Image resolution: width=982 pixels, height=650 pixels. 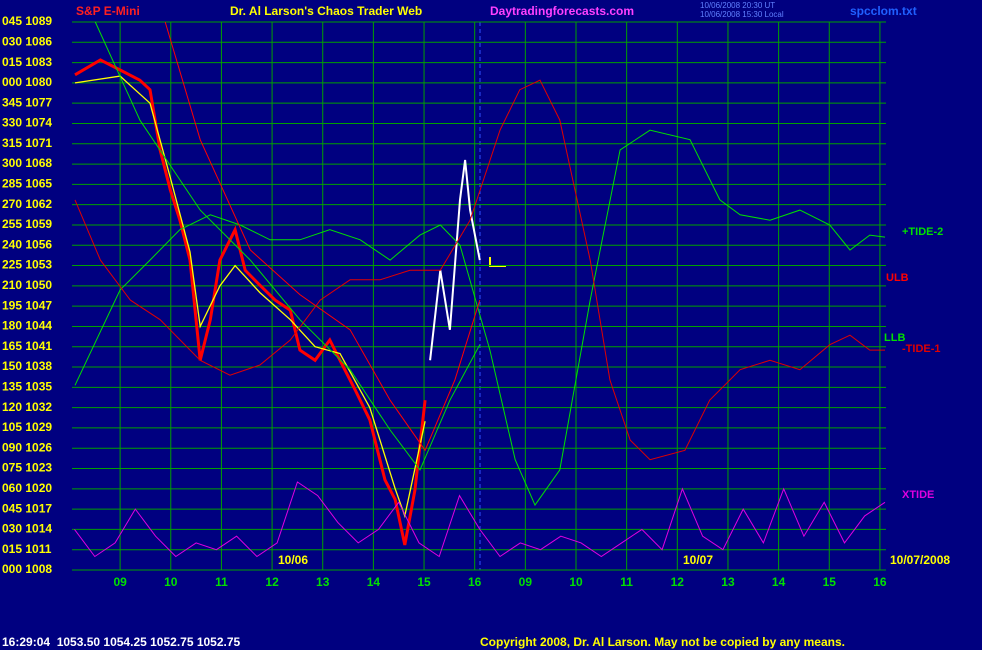 What do you see at coordinates (293, 560) in the screenshot?
I see `date-label: 10/06` at bounding box center [293, 560].